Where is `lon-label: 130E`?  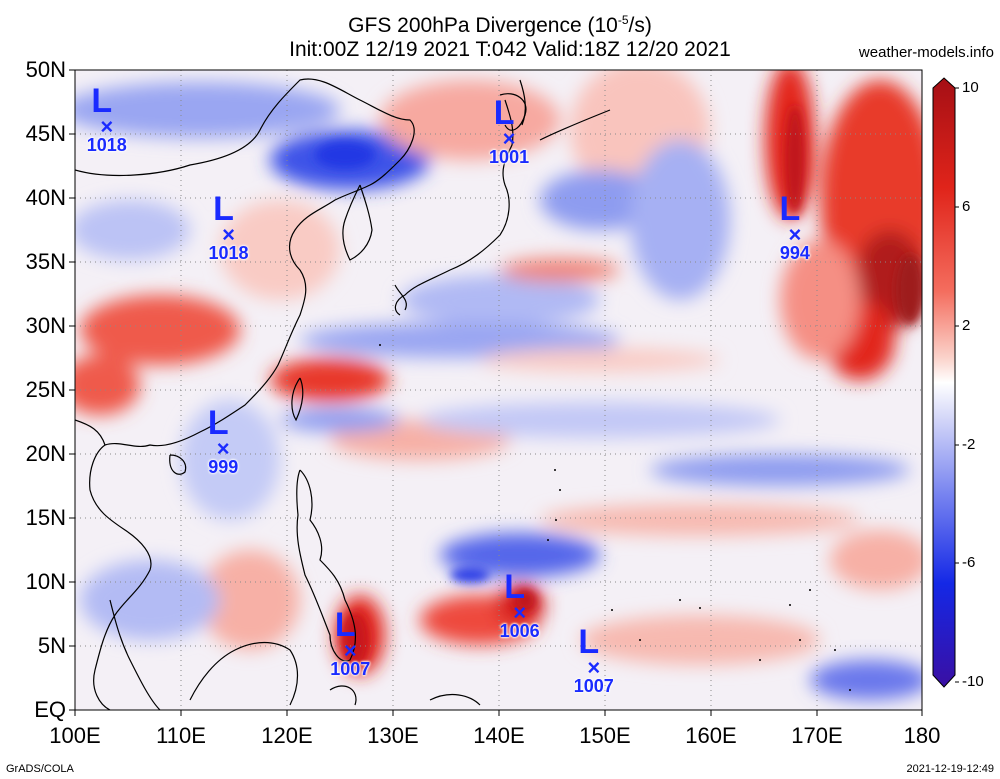
lon-label: 130E is located at coordinates (393, 735).